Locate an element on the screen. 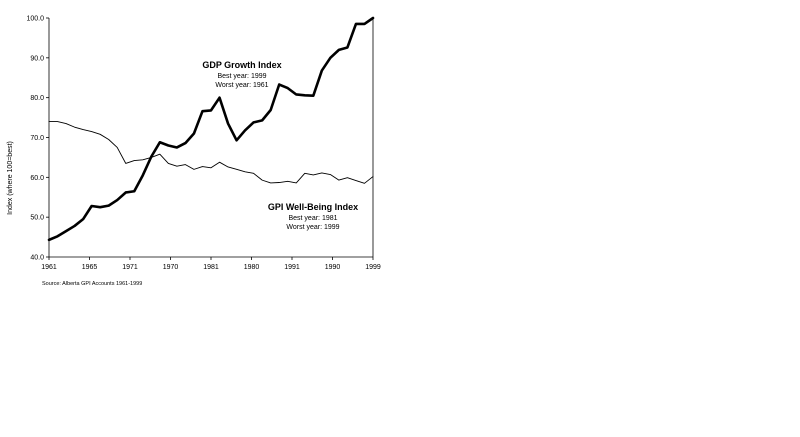 The width and height of the screenshot is (800, 437). x-axis-ticks: 1961 1965 1971 1970 1981 1980 1991 1990 1999 is located at coordinates (211, 264).